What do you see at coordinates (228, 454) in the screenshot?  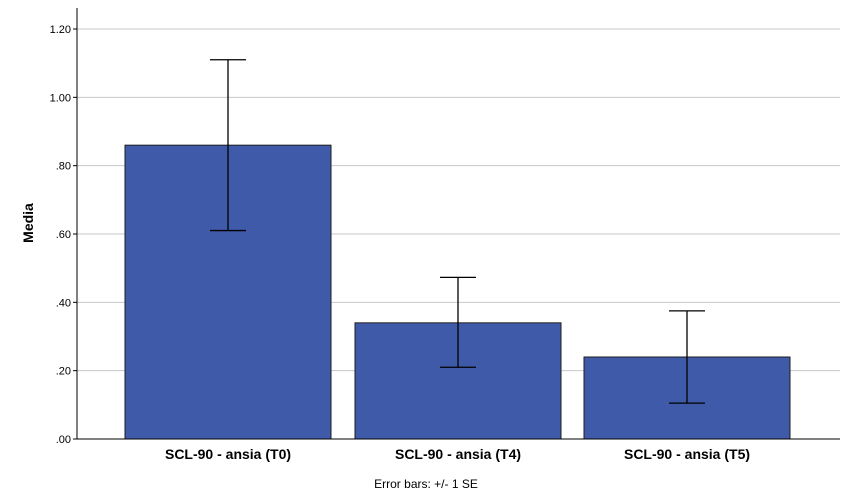 I see `x-category-label: SCL-90 - ansia (T0)` at bounding box center [228, 454].